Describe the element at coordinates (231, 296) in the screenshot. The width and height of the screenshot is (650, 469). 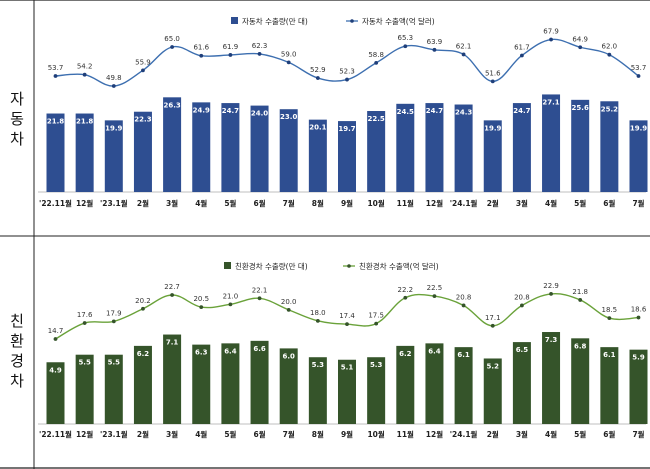
I see `line-value-label: 21.0` at that location.